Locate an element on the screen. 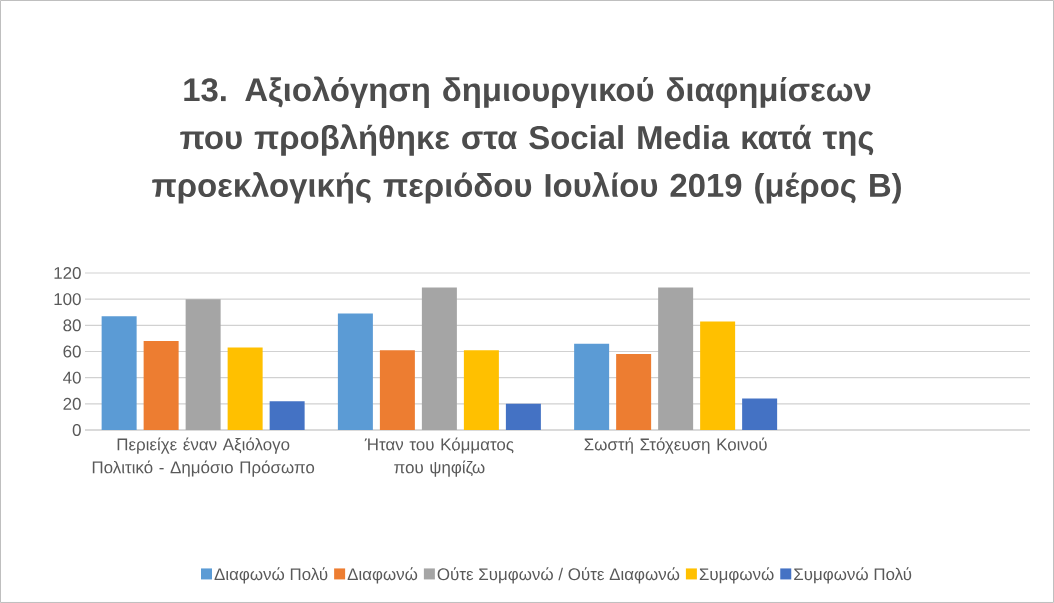  legend-label: Διαφωνώ is located at coordinates (382, 575).